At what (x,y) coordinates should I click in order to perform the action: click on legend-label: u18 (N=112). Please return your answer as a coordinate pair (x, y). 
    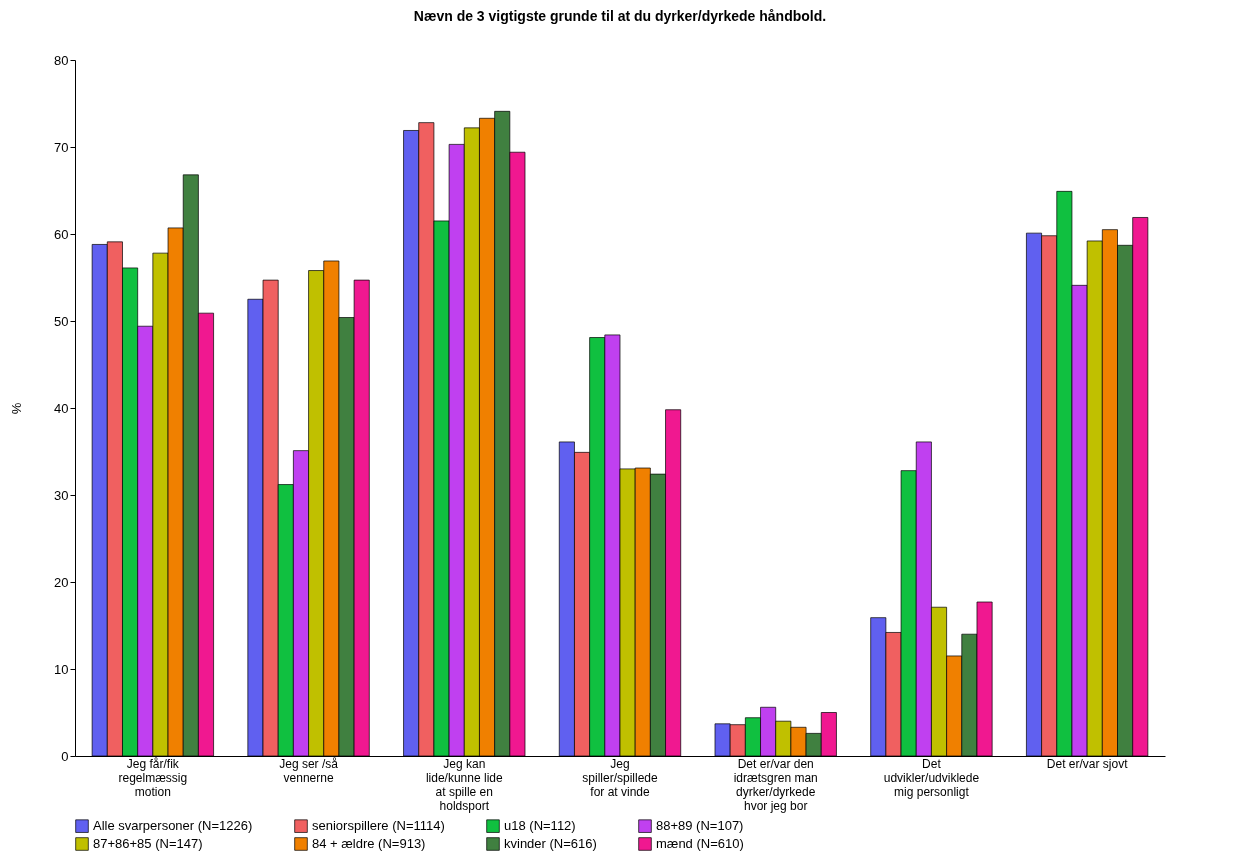
    Looking at the image, I should click on (540, 826).